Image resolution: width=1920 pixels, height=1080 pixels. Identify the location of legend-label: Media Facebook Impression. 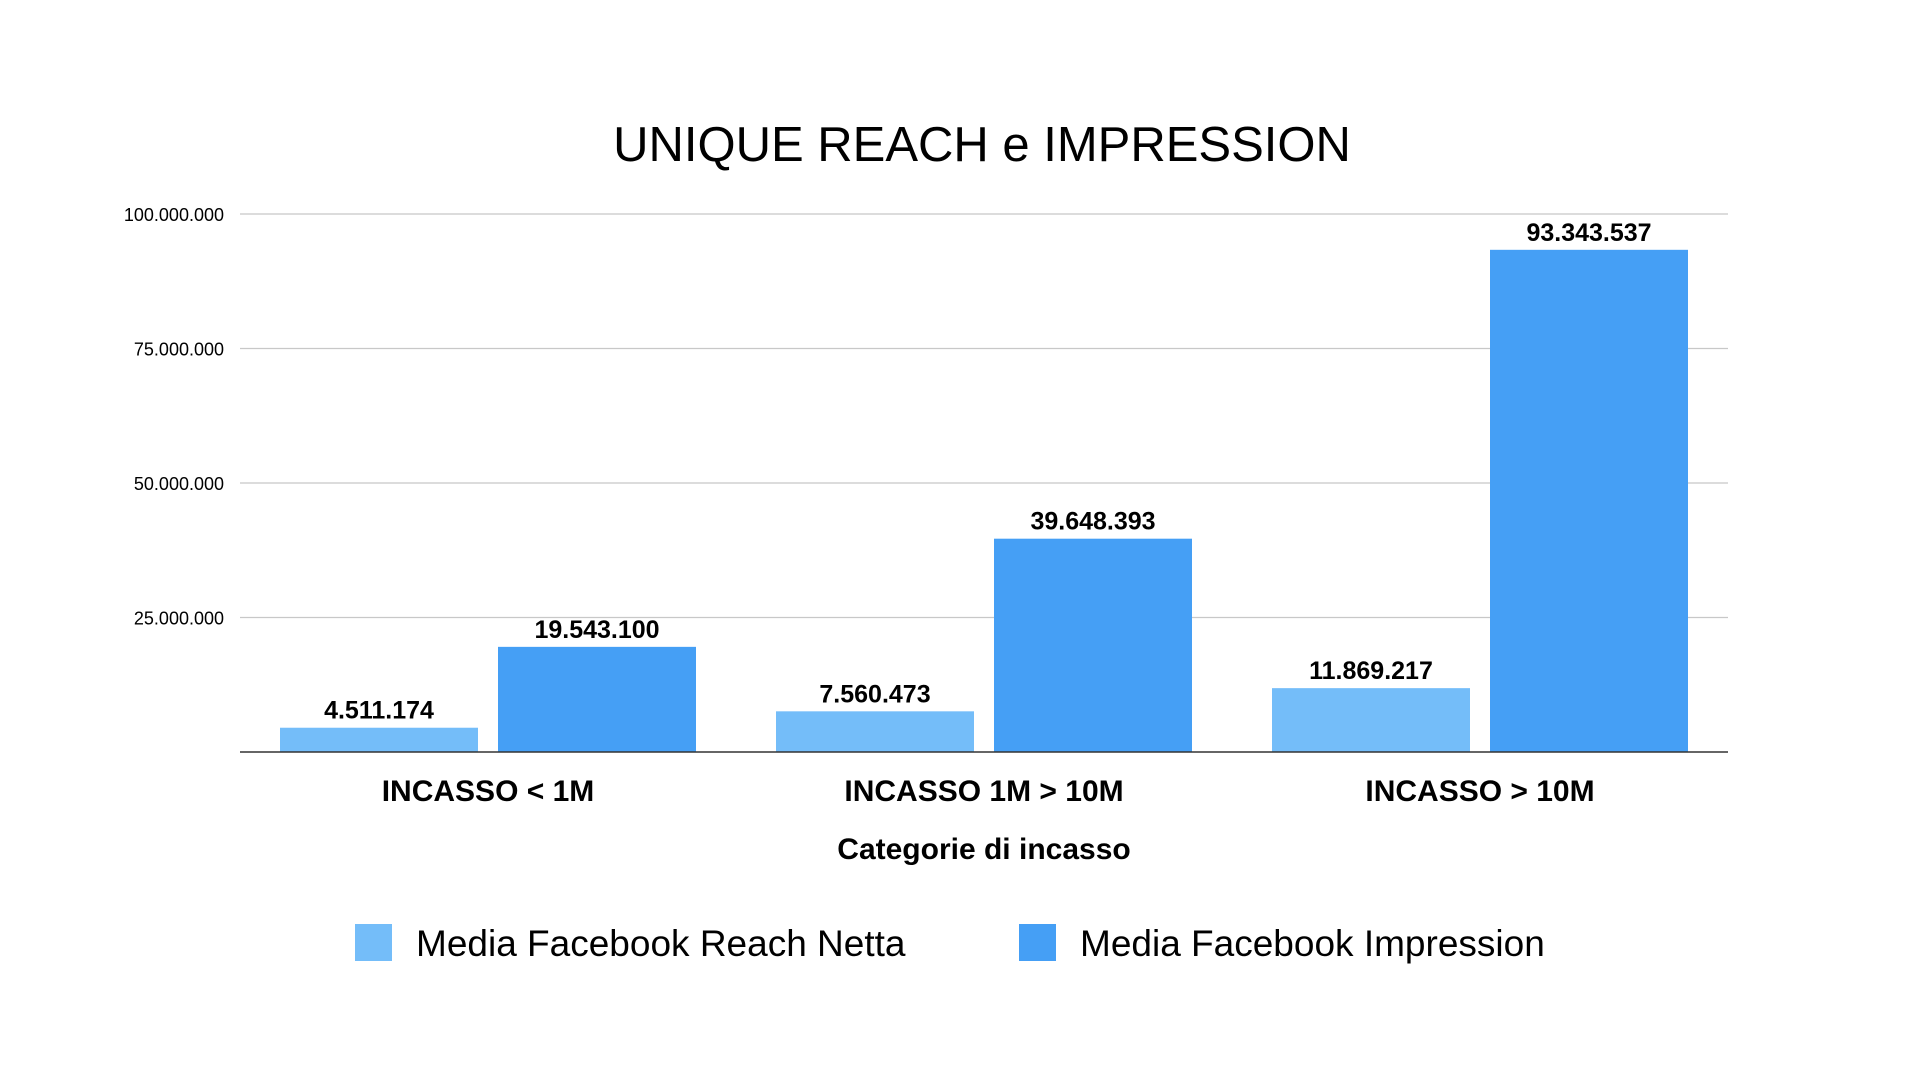
(1312, 943).